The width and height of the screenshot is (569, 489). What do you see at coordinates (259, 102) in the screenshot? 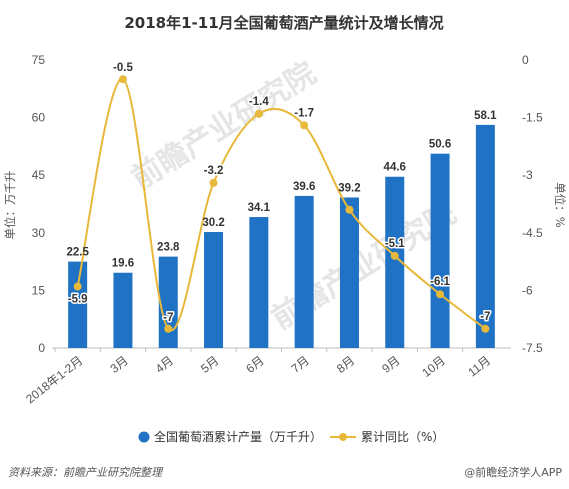
I see `line-value-label: -1.4` at bounding box center [259, 102].